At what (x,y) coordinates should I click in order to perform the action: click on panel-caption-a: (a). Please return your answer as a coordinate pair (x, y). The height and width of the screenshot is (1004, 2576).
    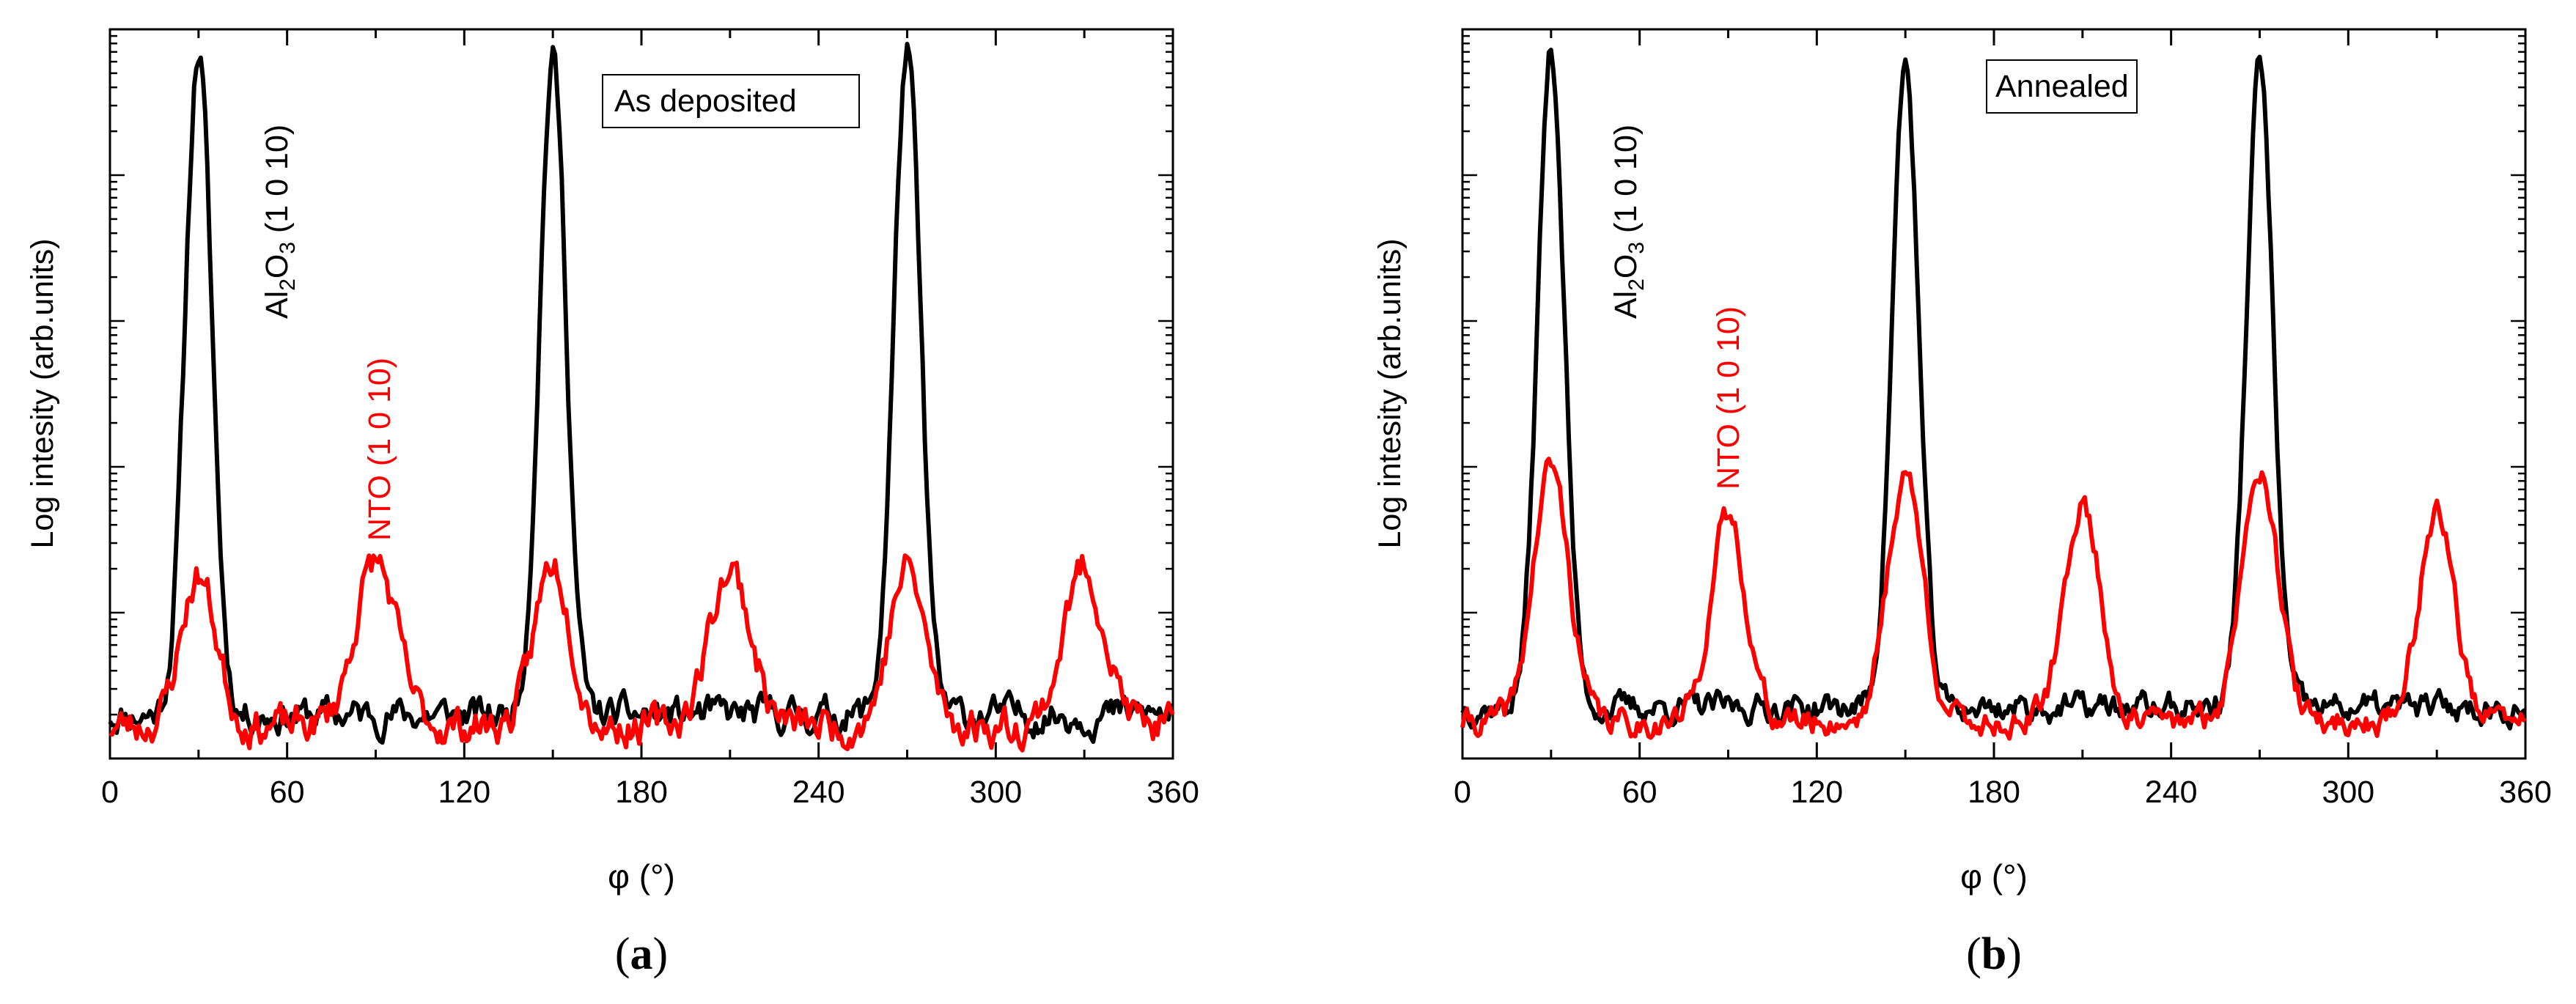
    Looking at the image, I should click on (641, 954).